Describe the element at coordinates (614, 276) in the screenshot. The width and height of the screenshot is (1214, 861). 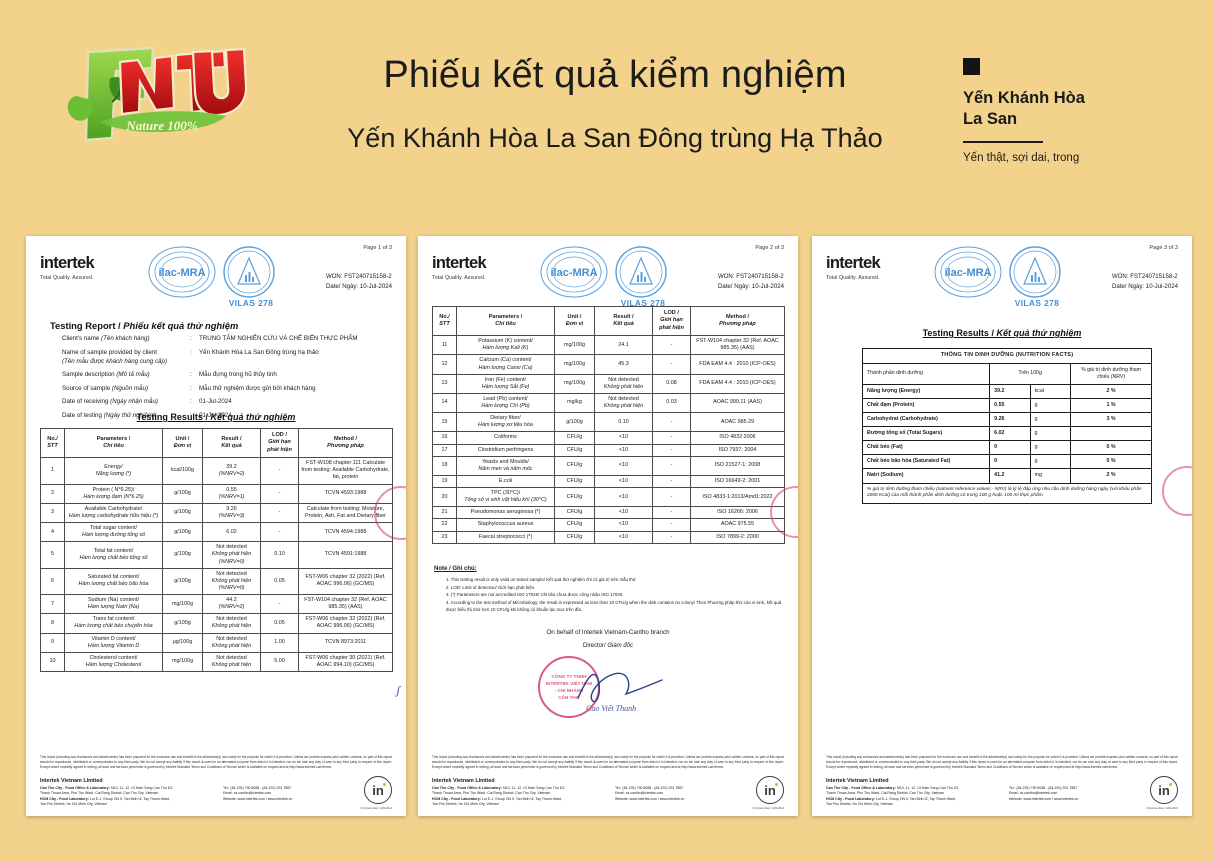
I see `accreditation-marks-2: ilac-MRA VILAS 278` at that location.